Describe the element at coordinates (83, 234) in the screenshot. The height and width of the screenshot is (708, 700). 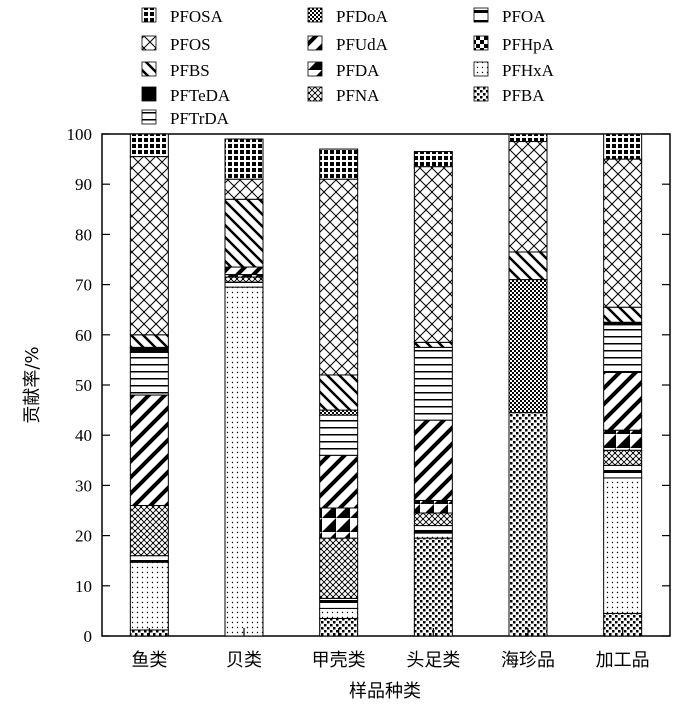
I see `y-tick-label: 80` at that location.